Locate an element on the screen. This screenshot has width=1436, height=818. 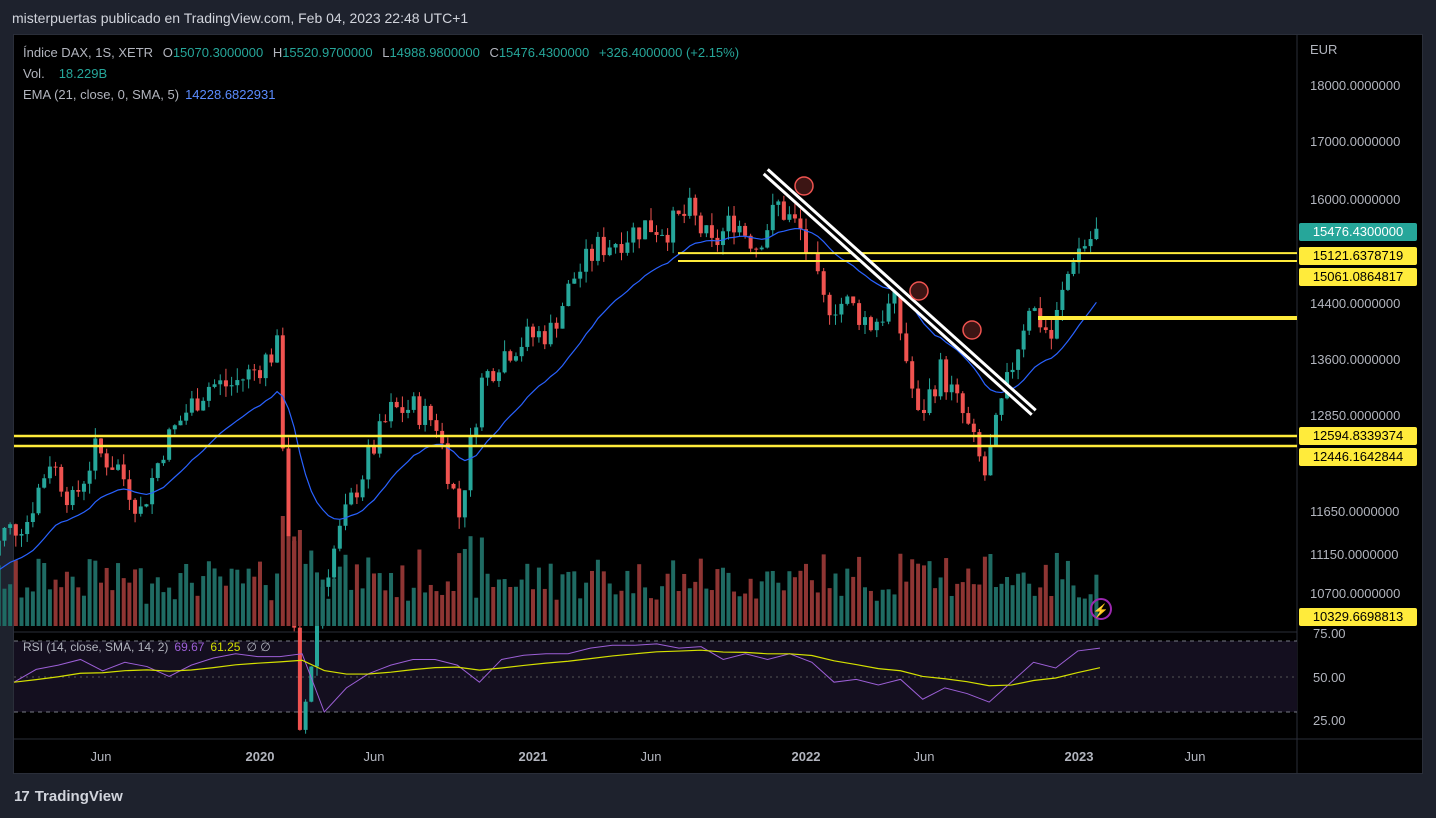
legend-low: L14988.9800000 is located at coordinates (431, 52).